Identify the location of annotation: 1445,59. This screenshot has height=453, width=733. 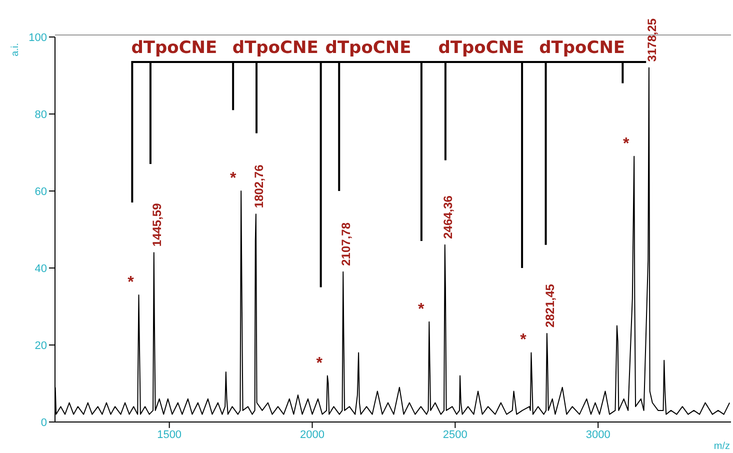
(157, 224).